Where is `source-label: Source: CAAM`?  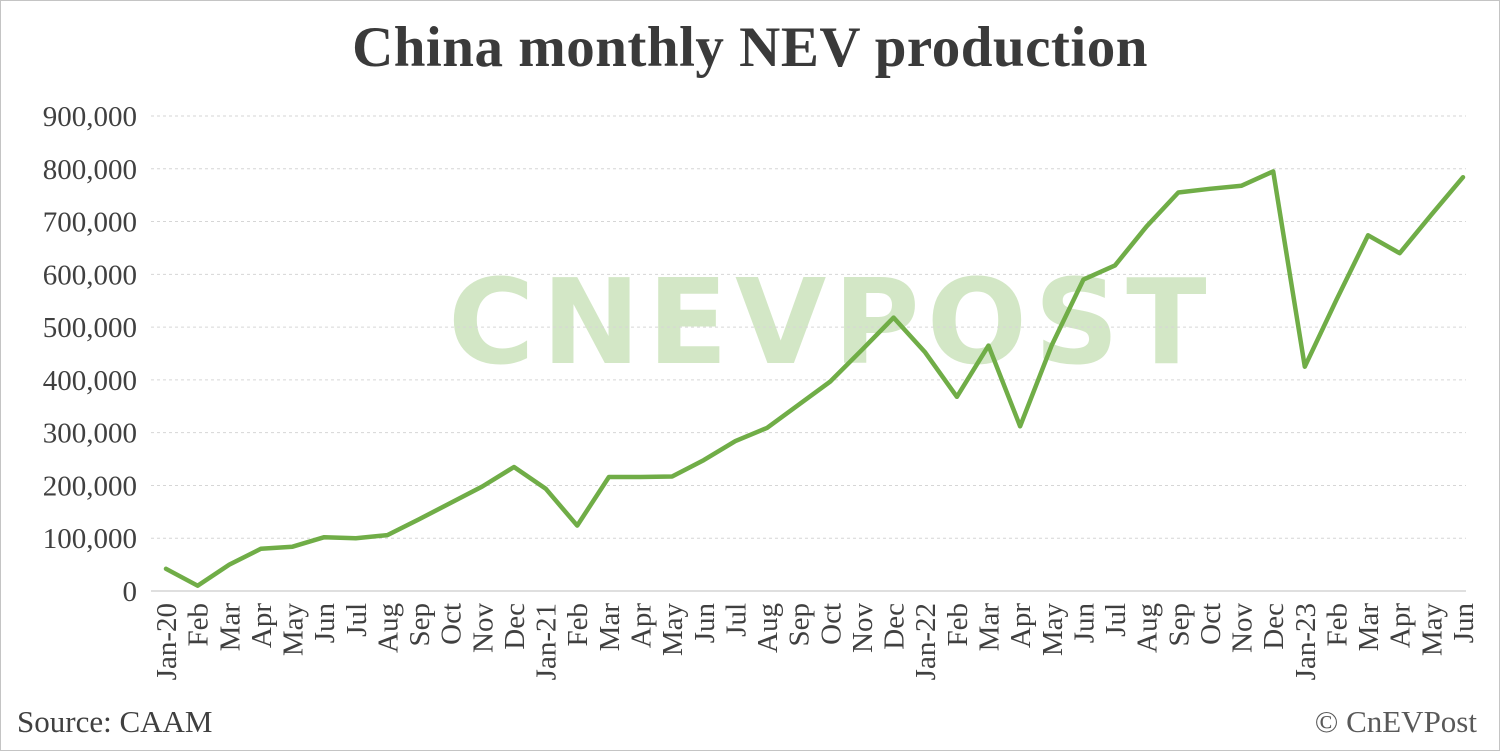 source-label: Source: CAAM is located at coordinates (115, 721).